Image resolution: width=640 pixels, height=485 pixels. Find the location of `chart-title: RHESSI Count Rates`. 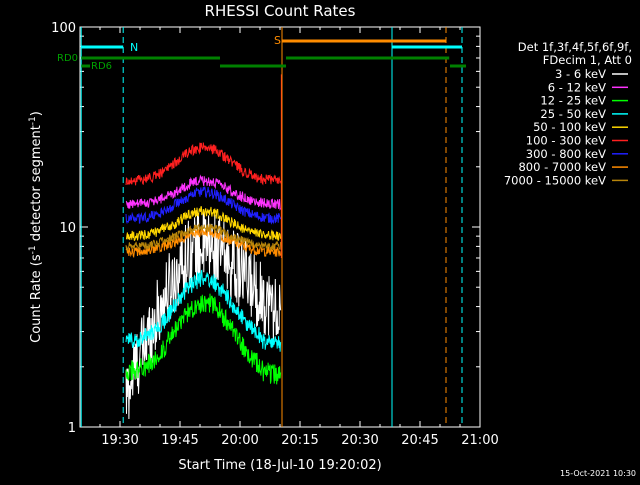

chart-title: RHESSI Count Rates is located at coordinates (280, 11).